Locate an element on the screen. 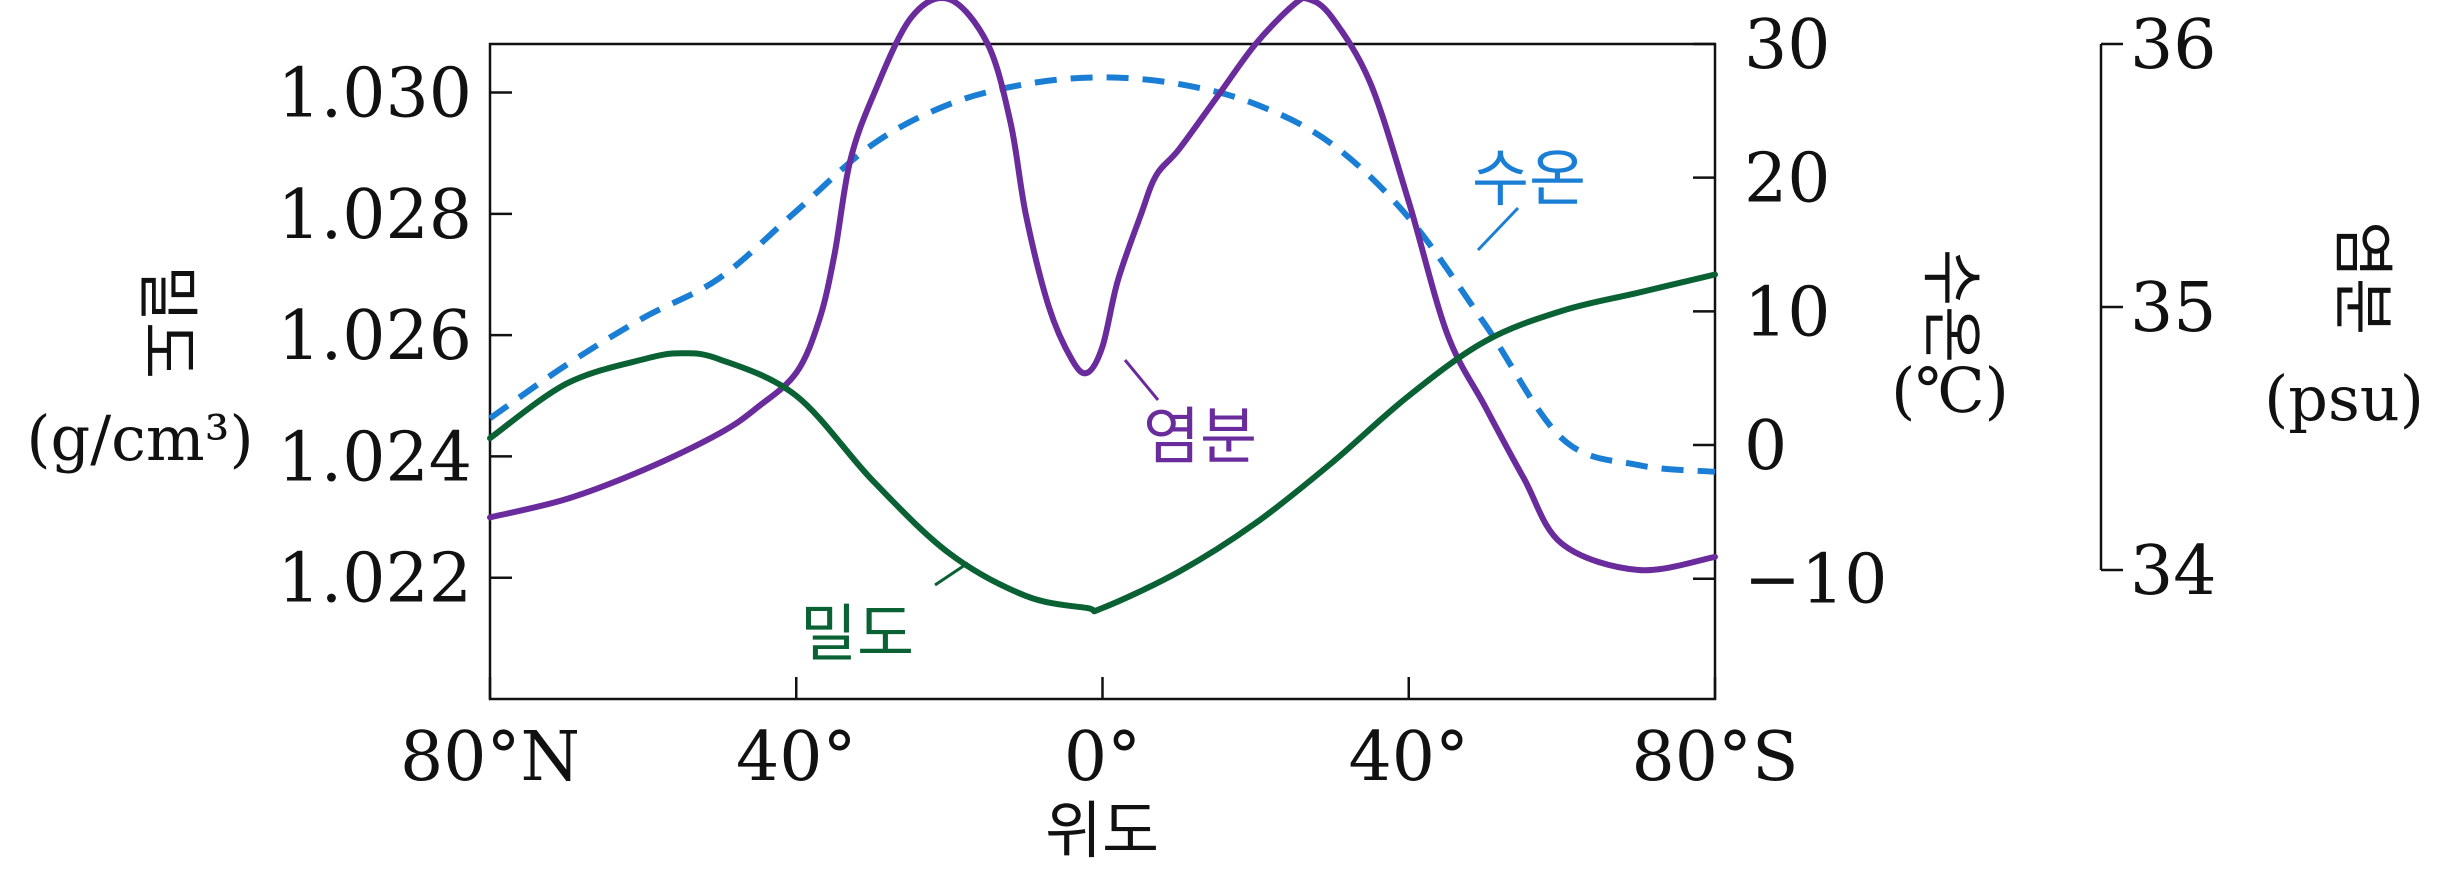 Image resolution: width=2447 pixels, height=890 pixels. salinity-tick-label: 35 is located at coordinates (2173, 308).